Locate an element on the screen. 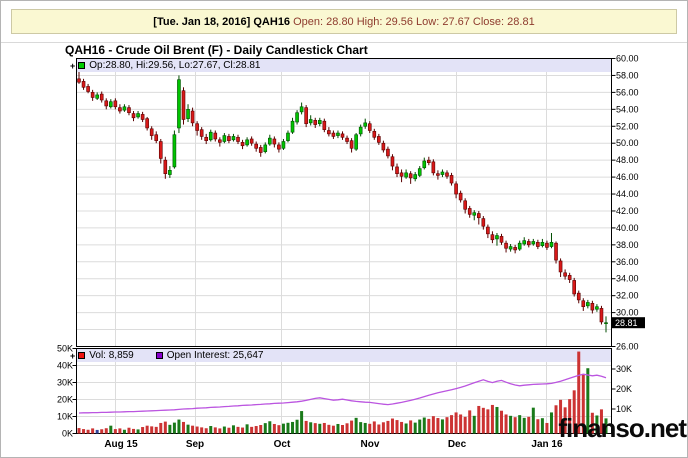  svg-text: 50K is located at coordinates (65, 349).